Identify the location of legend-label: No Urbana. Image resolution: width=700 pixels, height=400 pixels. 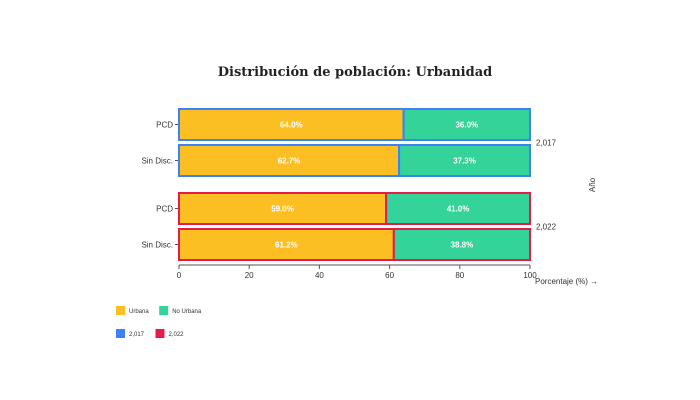
(187, 312).